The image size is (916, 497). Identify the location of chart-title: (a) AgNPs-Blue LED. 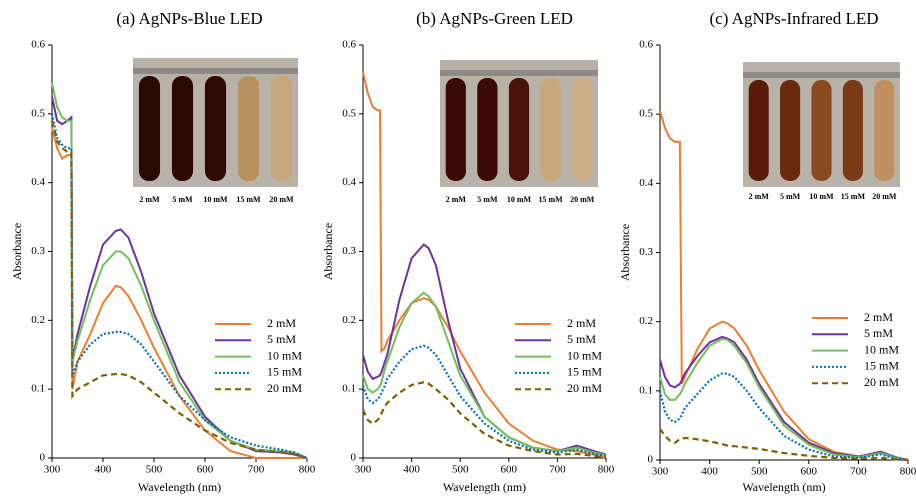
(189, 18).